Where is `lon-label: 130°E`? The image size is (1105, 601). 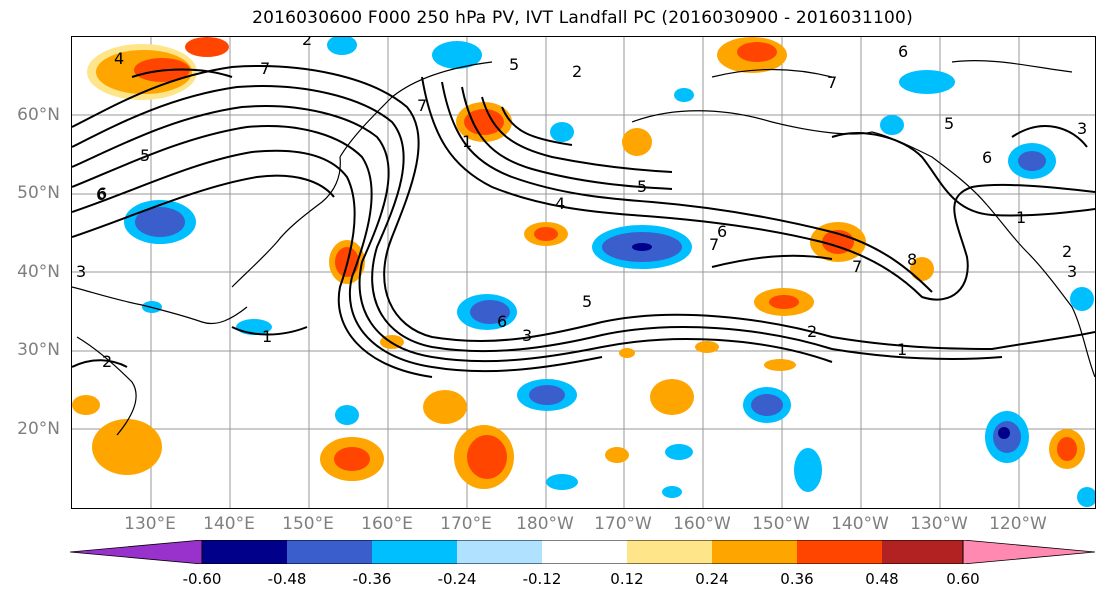
lon-label: 130°E is located at coordinates (150, 524).